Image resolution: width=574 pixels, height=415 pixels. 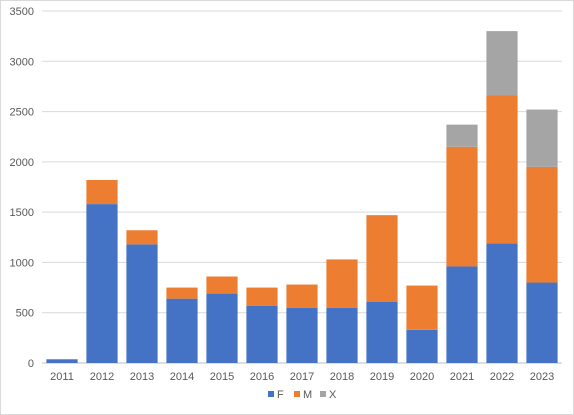 I want to click on bar-F-2014, so click(x=182, y=330).